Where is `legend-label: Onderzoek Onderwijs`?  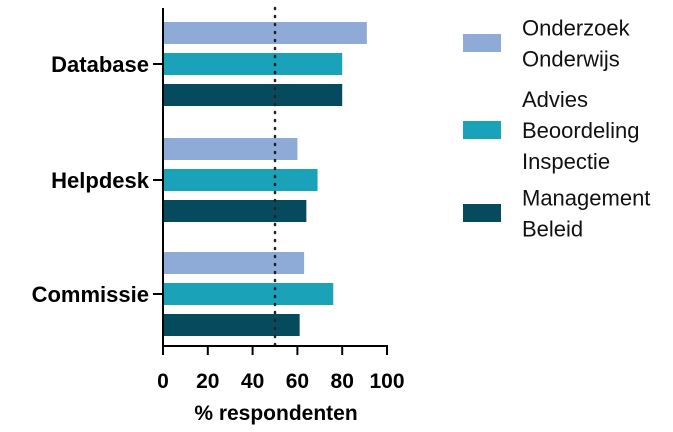
legend-label: Onderzoek Onderwijs is located at coordinates (576, 44).